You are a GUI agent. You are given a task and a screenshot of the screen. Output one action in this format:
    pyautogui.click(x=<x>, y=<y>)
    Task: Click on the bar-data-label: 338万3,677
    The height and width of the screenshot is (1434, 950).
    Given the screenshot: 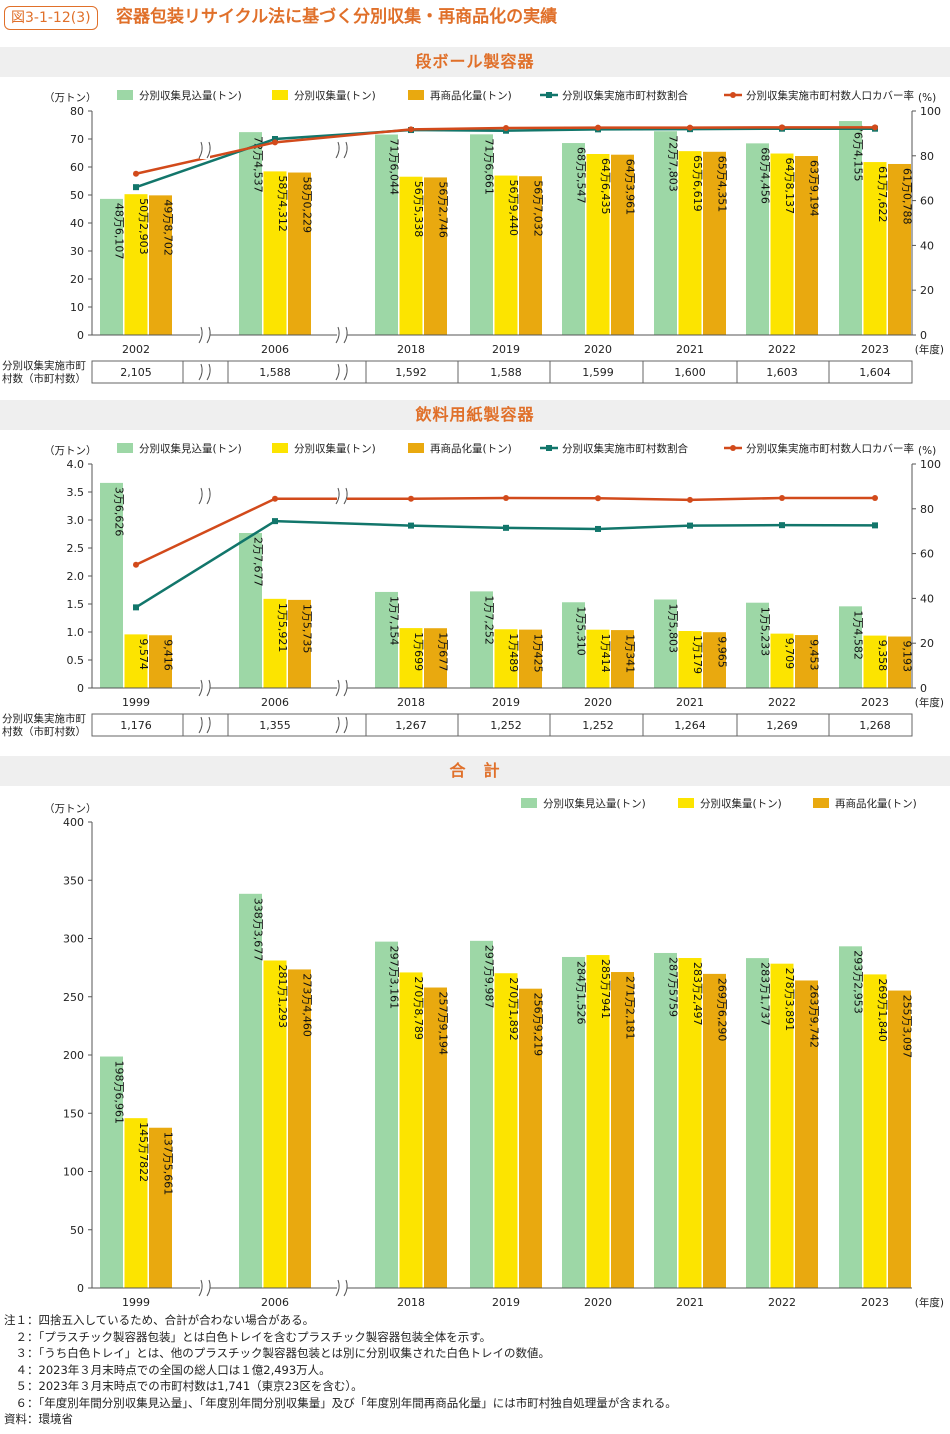 What is the action you would take?
    pyautogui.click(x=258, y=930)
    